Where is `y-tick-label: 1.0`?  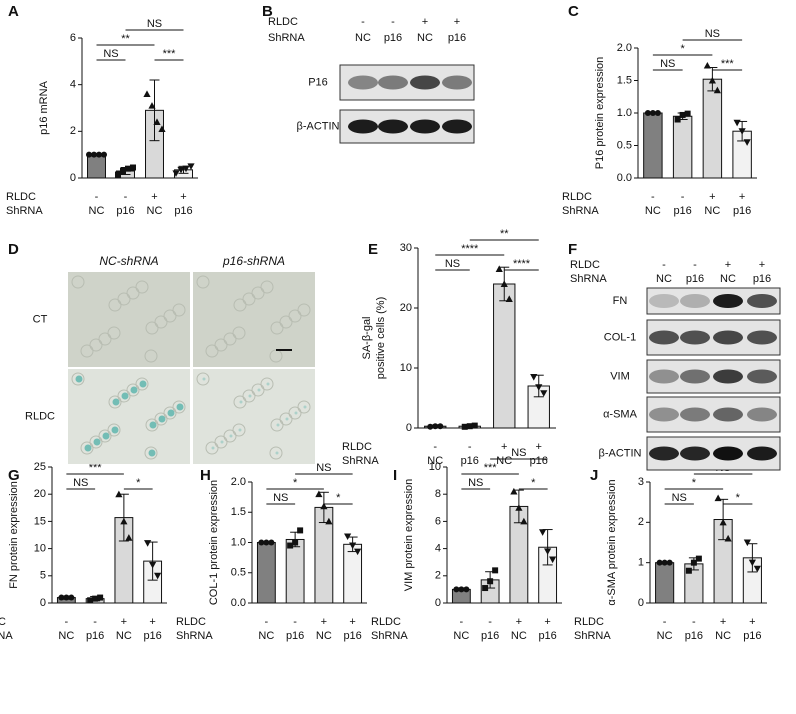 y-tick-label: 1.0 is located at coordinates (624, 113).